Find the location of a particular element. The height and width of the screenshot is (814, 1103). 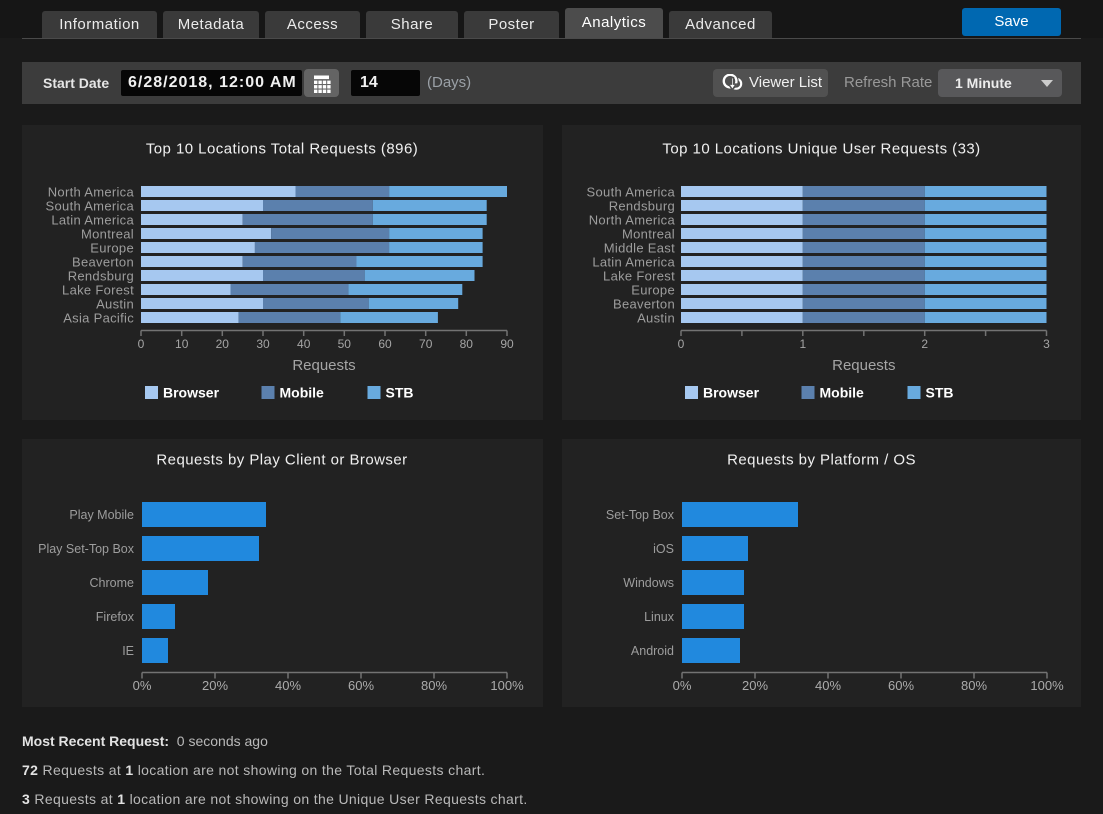

svg-text: Set-Top Box is located at coordinates (640, 515).